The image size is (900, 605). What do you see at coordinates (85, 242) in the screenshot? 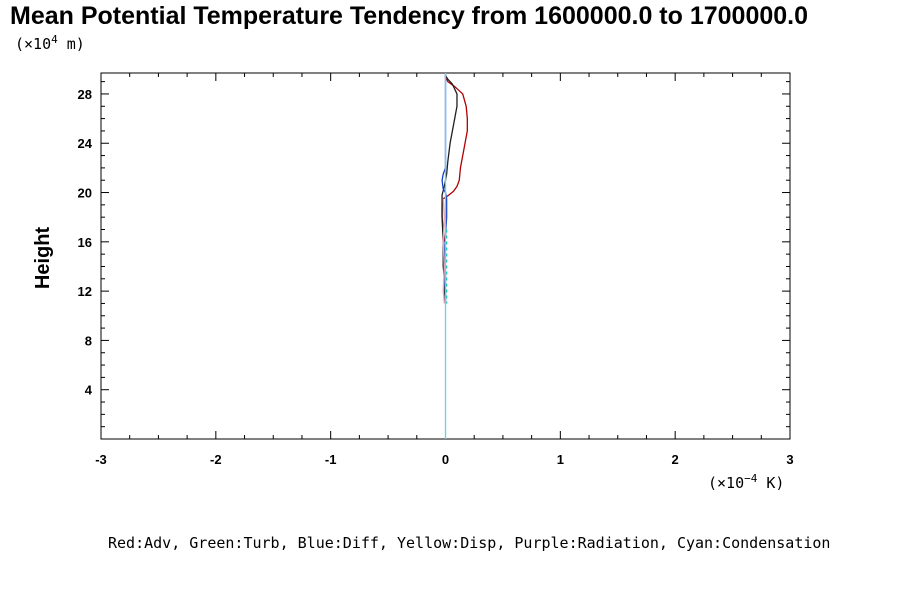
I see `y-tick-label: 16` at bounding box center [85, 242].